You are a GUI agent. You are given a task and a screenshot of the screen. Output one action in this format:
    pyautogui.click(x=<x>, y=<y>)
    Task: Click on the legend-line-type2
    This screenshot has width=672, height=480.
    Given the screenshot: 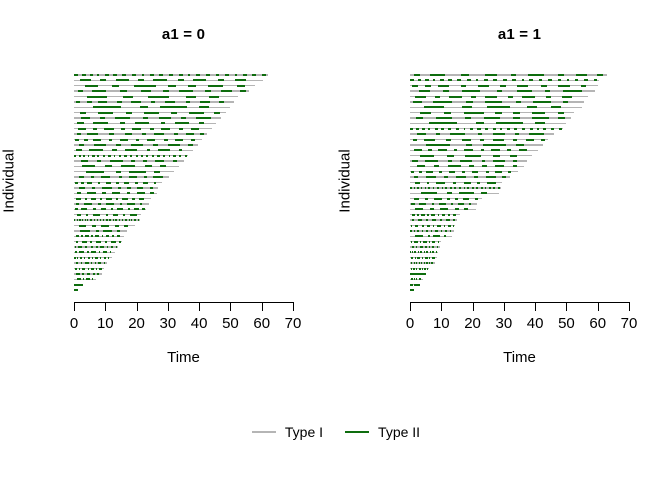 What is the action you would take?
    pyautogui.click(x=357, y=432)
    